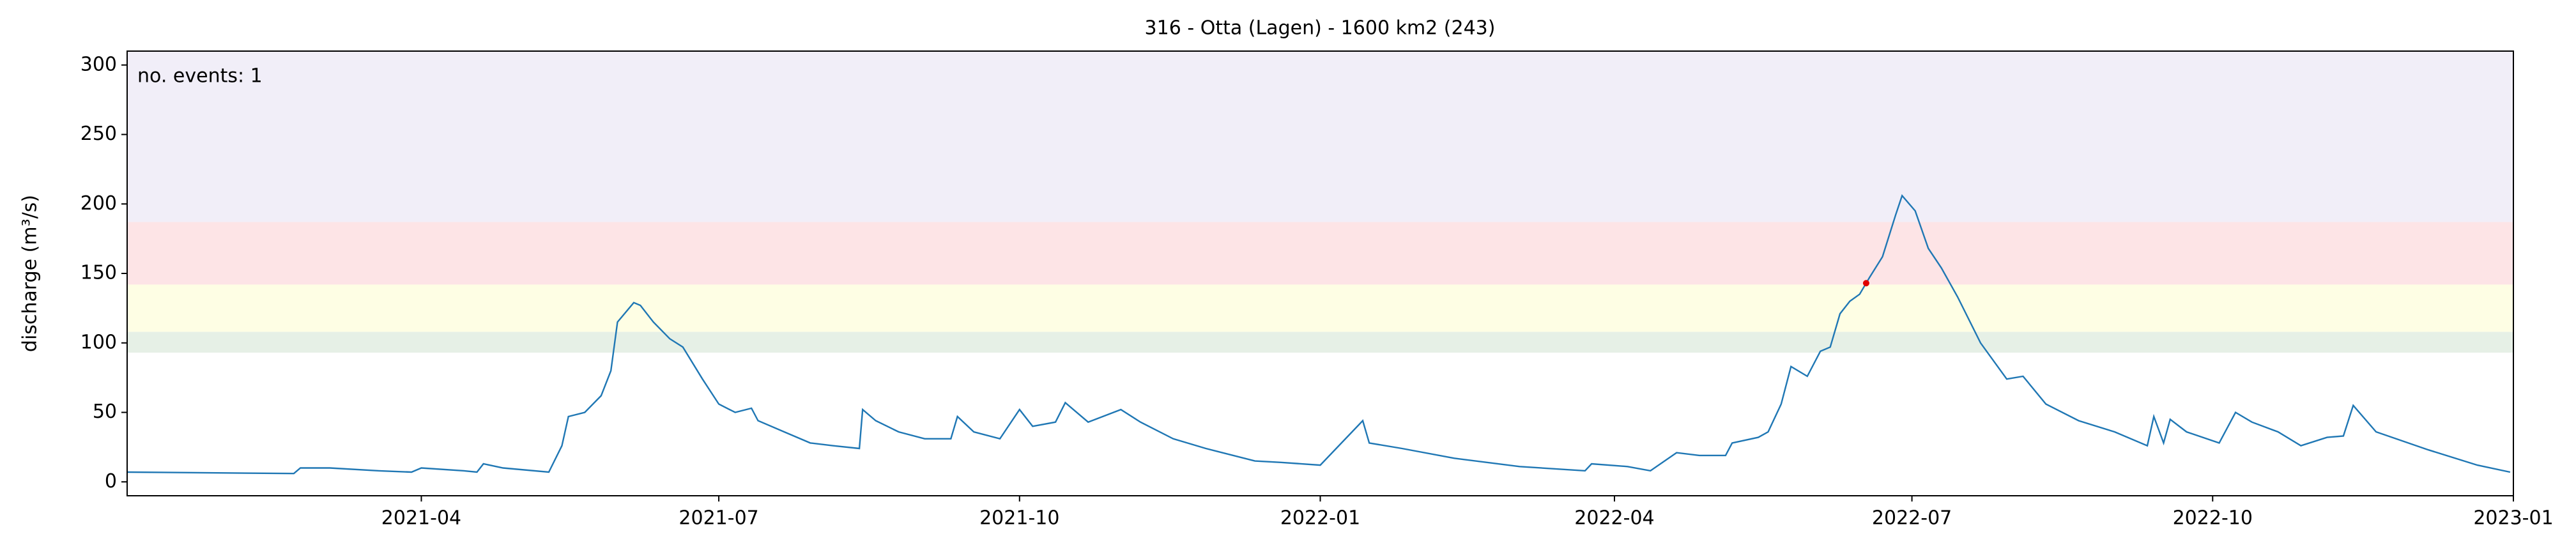 This screenshot has width=2576, height=559. Describe the element at coordinates (2513, 518) in the screenshot. I see `x-tick-label: 2023-01` at that location.